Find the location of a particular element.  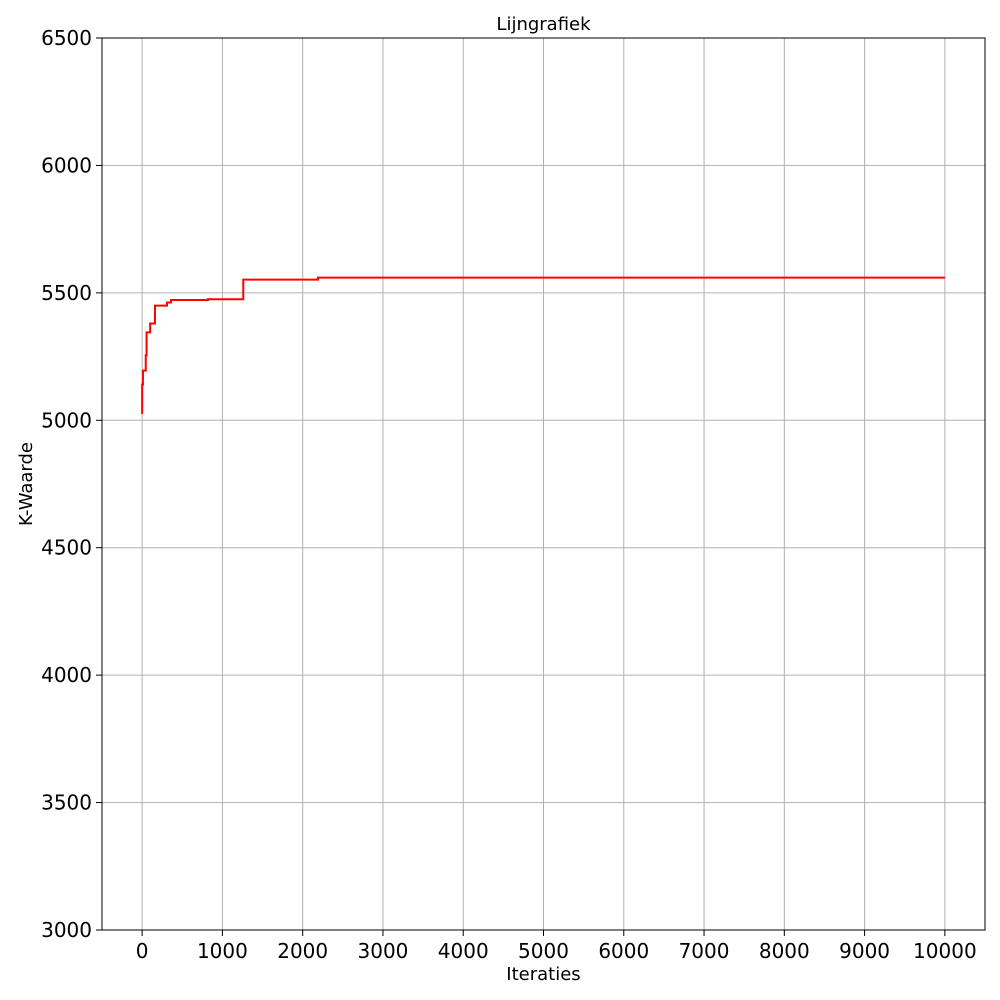

x-tick-label: 9000 is located at coordinates (864, 951).